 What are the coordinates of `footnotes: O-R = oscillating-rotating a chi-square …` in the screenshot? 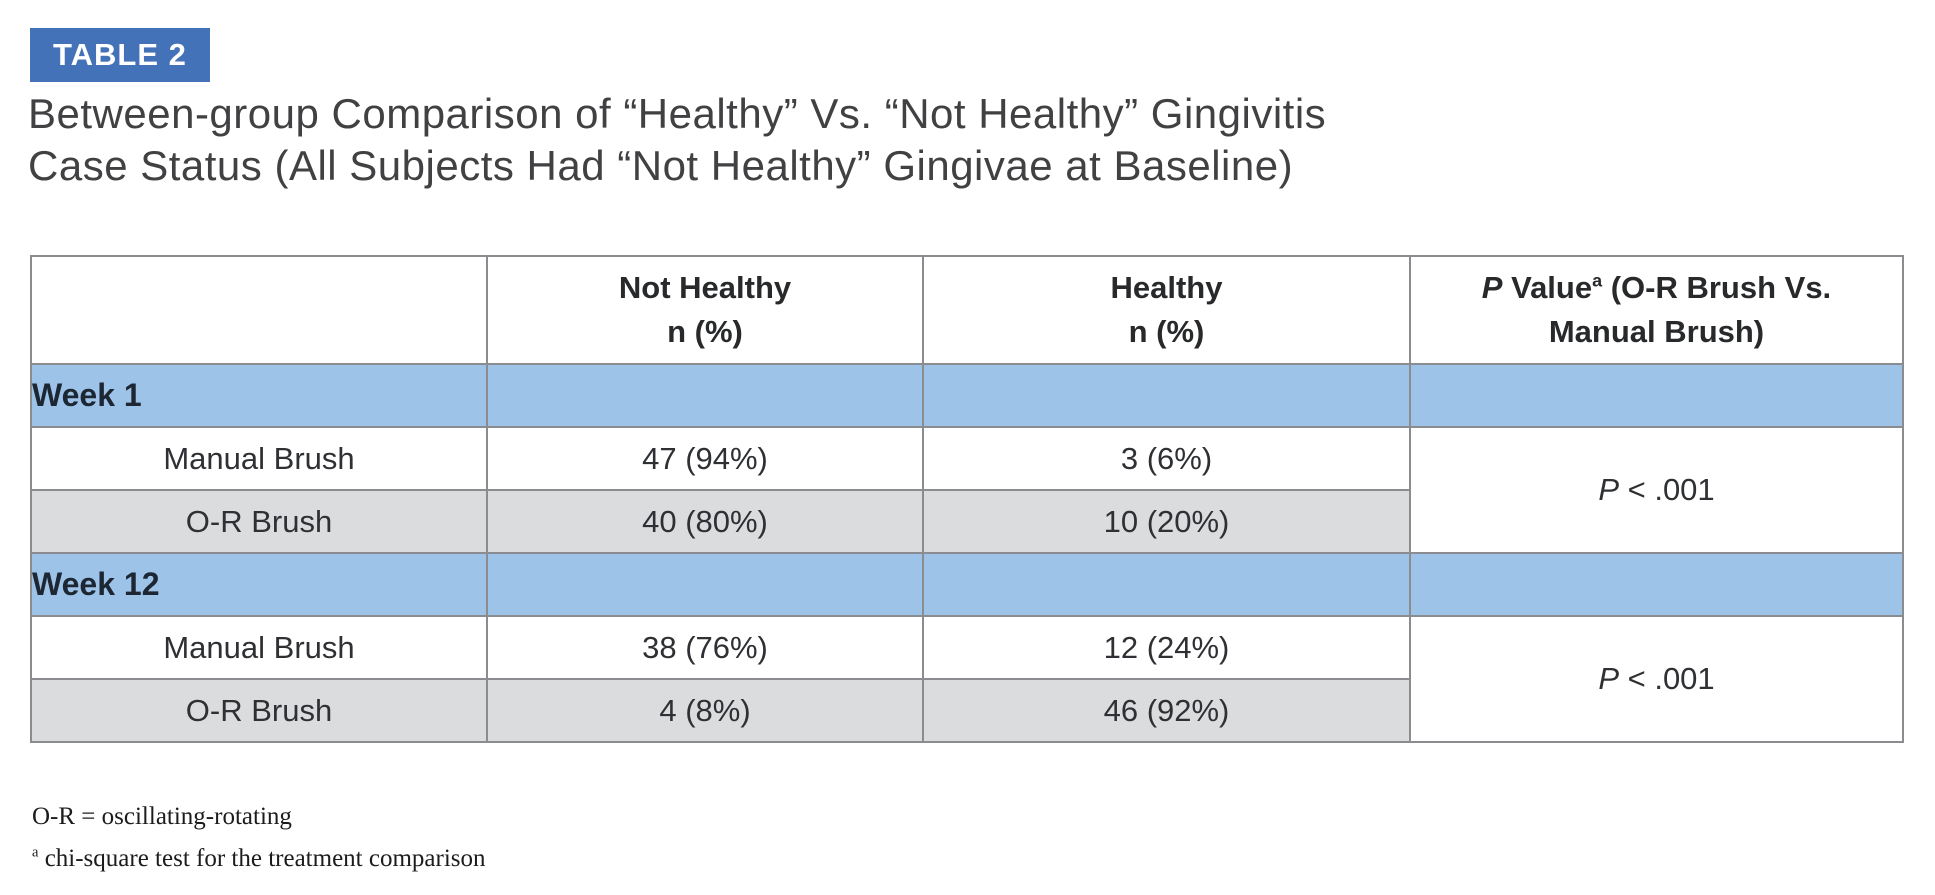 It's located at (259, 842).